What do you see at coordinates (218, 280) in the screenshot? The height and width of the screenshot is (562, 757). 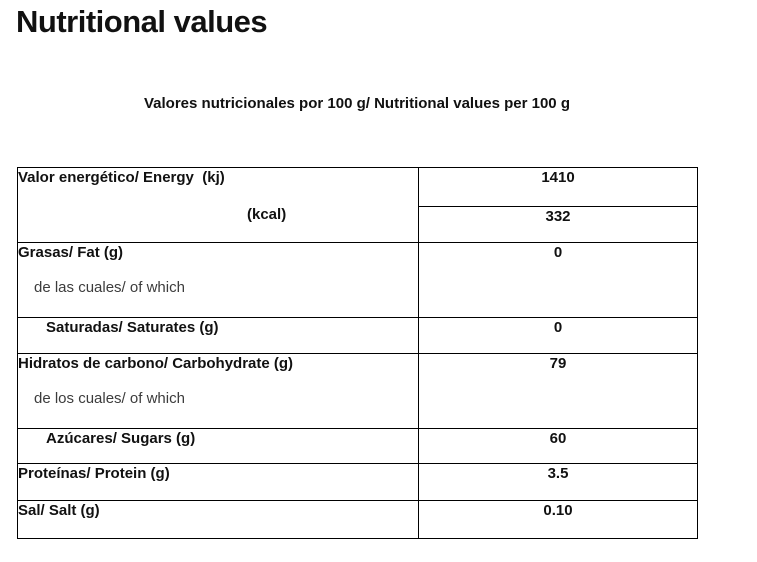 I see `cell-fat-label: Grasas/ Fat (g) de las cuales/ of which` at bounding box center [218, 280].